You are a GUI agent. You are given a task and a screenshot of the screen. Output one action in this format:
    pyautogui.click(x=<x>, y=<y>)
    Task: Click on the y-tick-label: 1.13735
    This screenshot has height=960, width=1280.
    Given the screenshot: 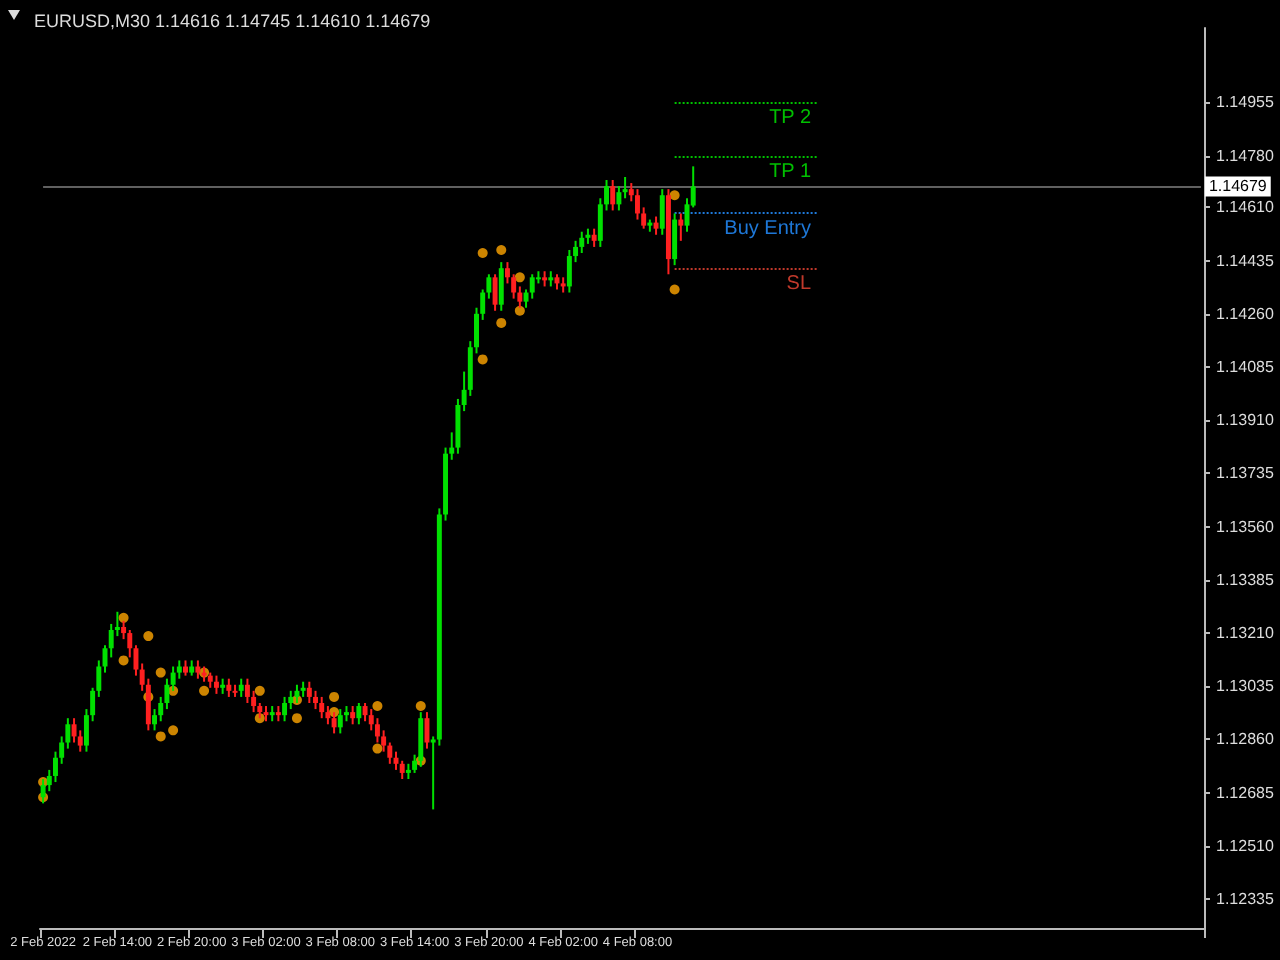 What is the action you would take?
    pyautogui.click(x=1245, y=473)
    